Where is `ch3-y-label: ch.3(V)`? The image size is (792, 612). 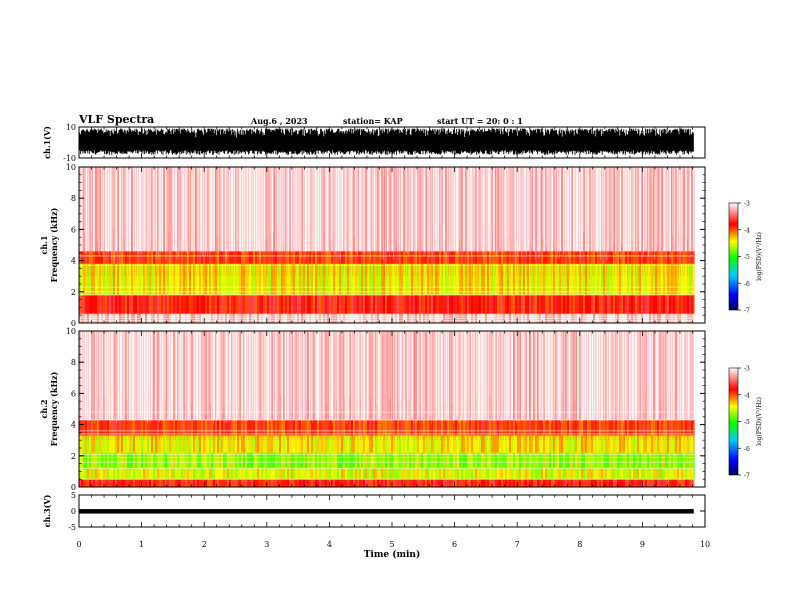 ch3-y-label: ch.3(V) is located at coordinates (47, 510).